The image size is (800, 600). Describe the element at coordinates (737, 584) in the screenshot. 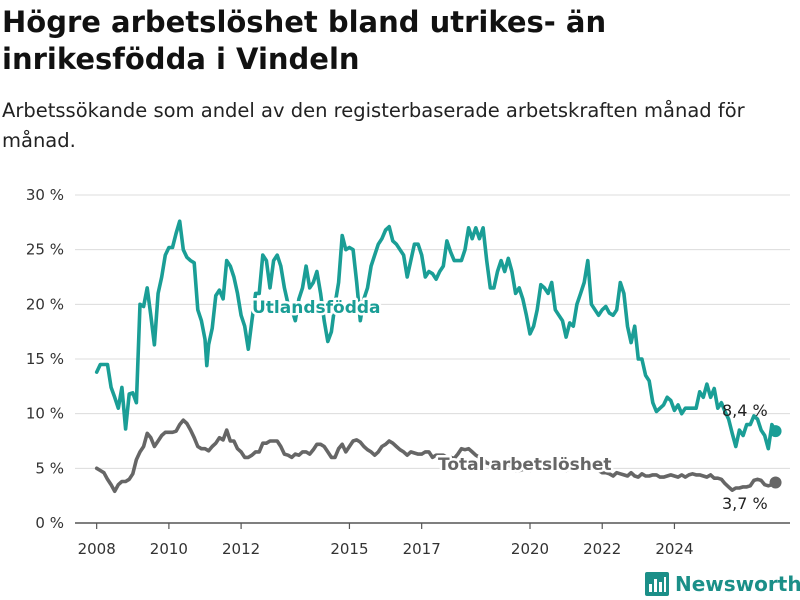

I see `logo-name: Newsworthy` at that location.